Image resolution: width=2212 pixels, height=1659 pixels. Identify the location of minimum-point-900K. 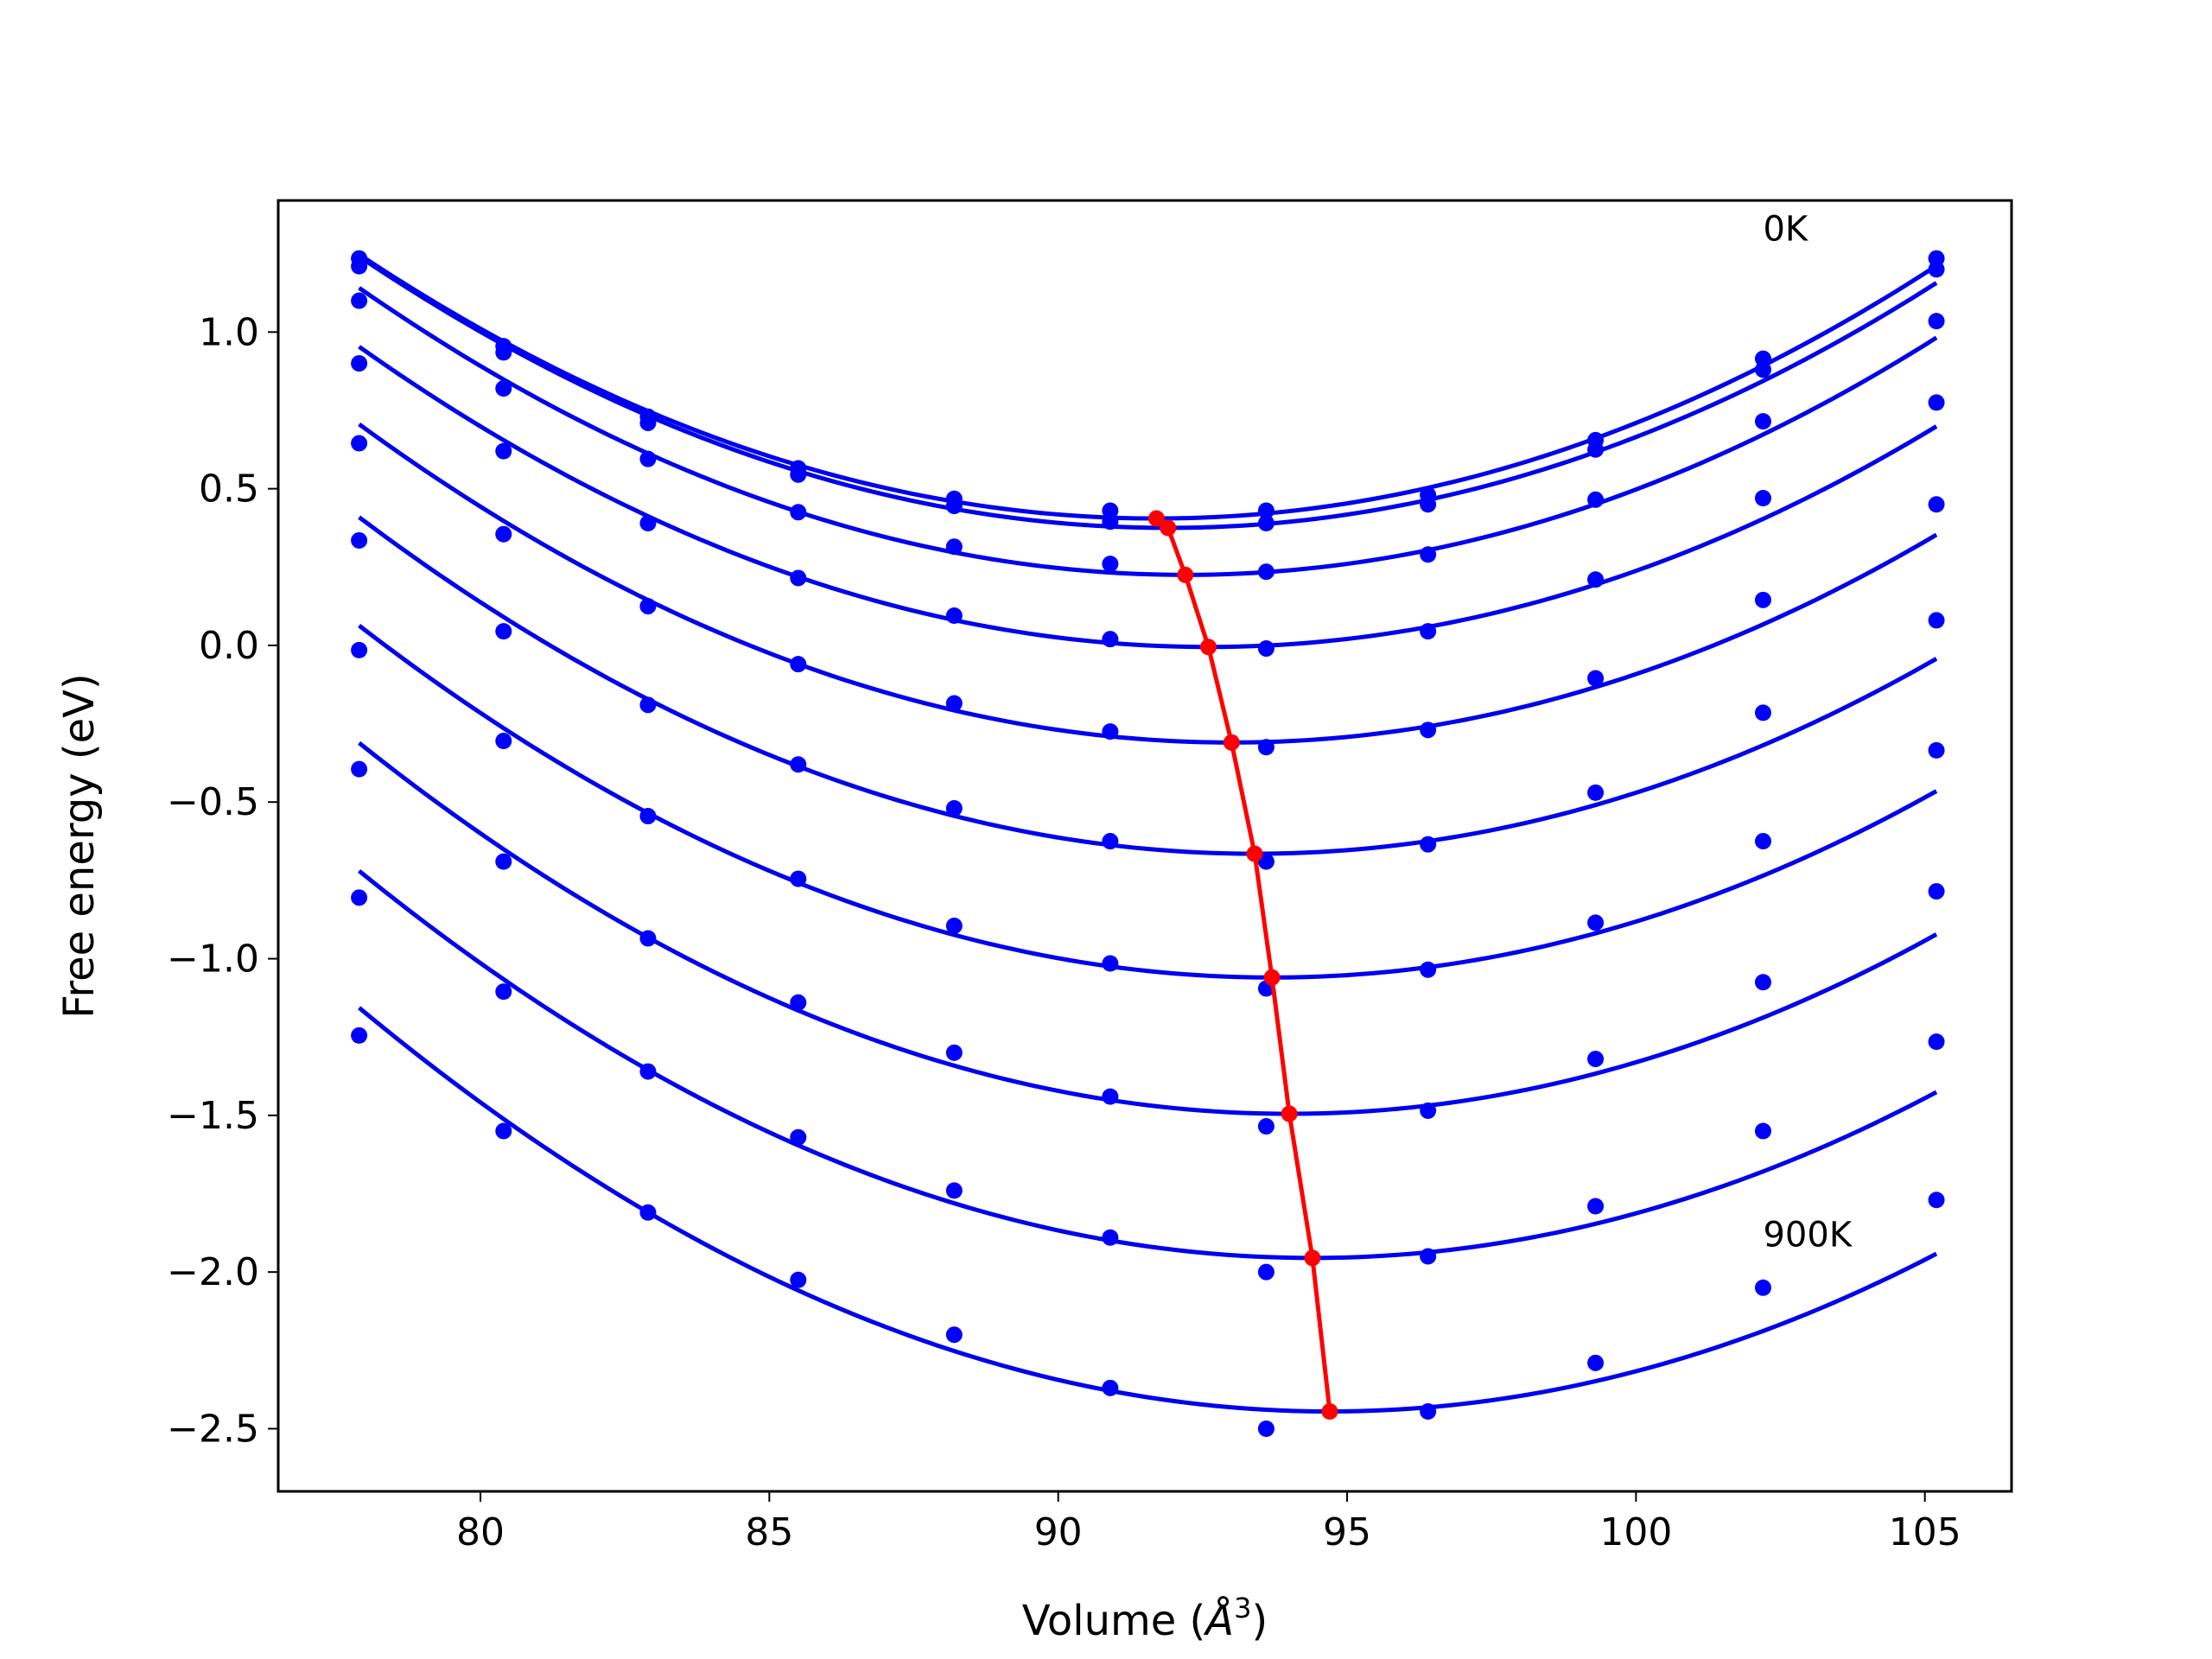
(1329, 1412).